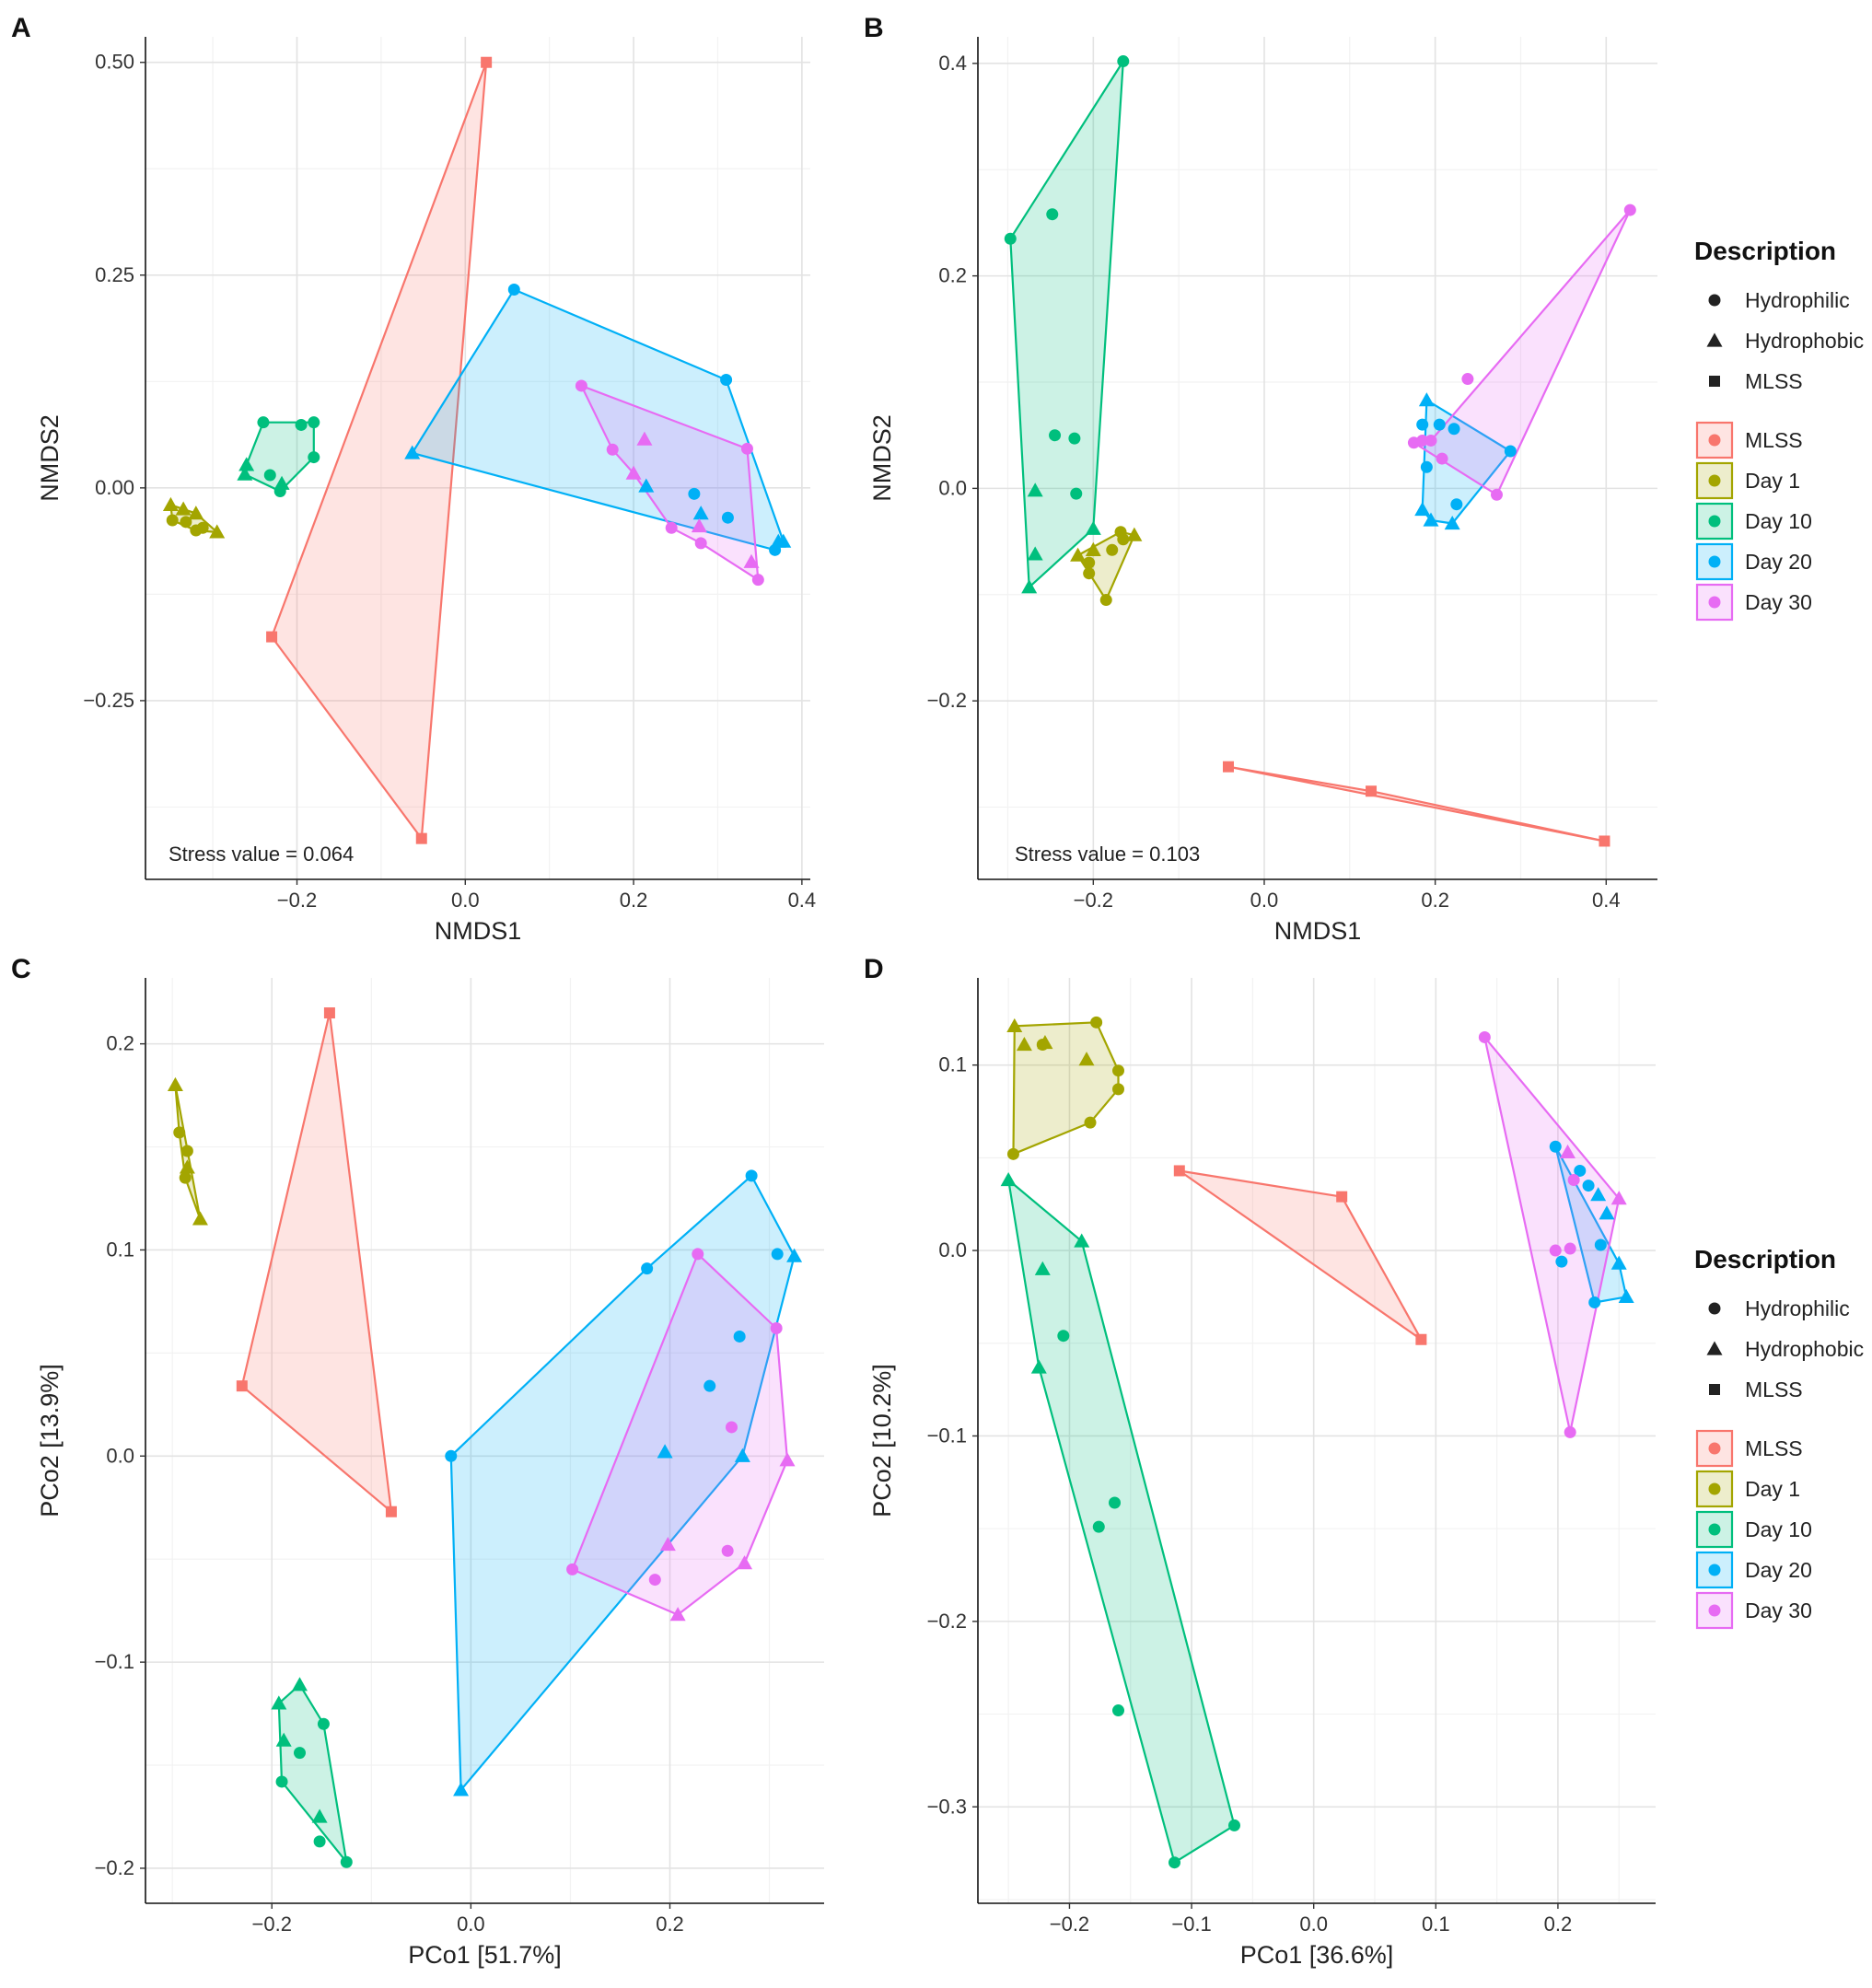 The width and height of the screenshot is (1872, 1988). What do you see at coordinates (882, 1441) in the screenshot?
I see `y-axis-title: PCo2 [10.2%]` at bounding box center [882, 1441].